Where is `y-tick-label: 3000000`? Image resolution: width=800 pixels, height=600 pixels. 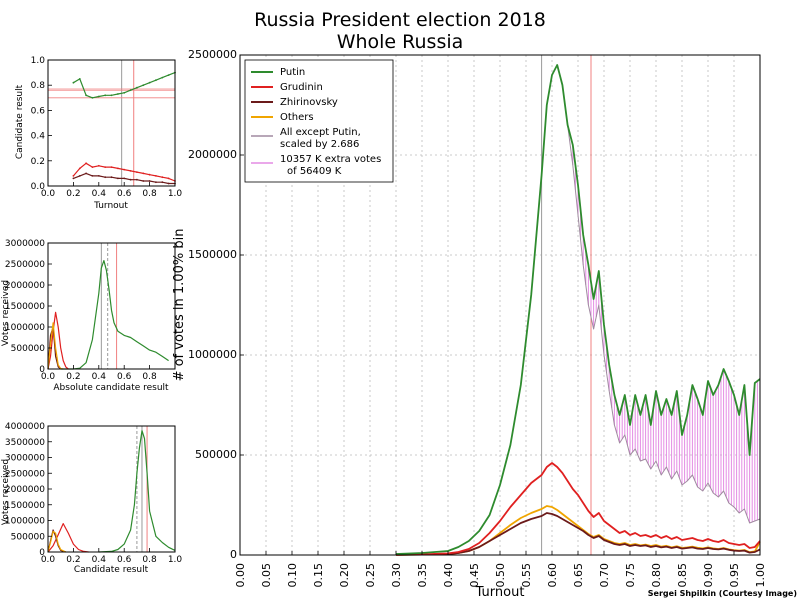 y-tick-label: 3000000 is located at coordinates (25, 244).